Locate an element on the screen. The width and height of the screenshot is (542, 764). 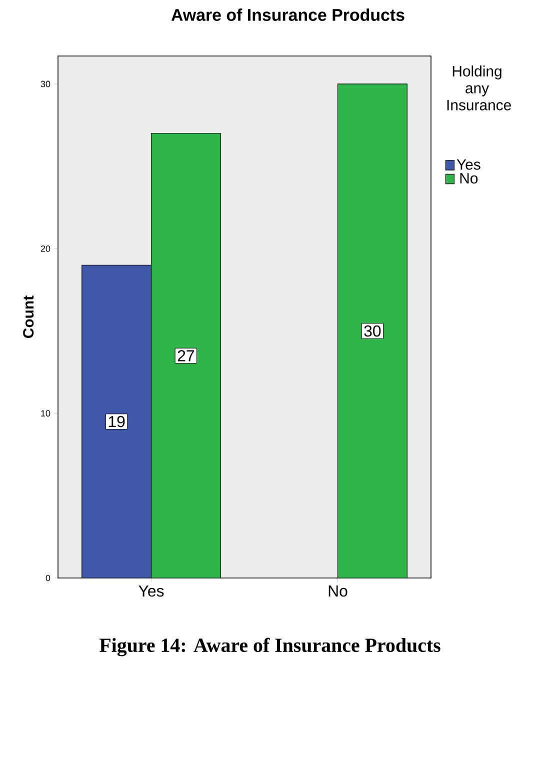
y-tick-label: 20 is located at coordinates (45, 248).